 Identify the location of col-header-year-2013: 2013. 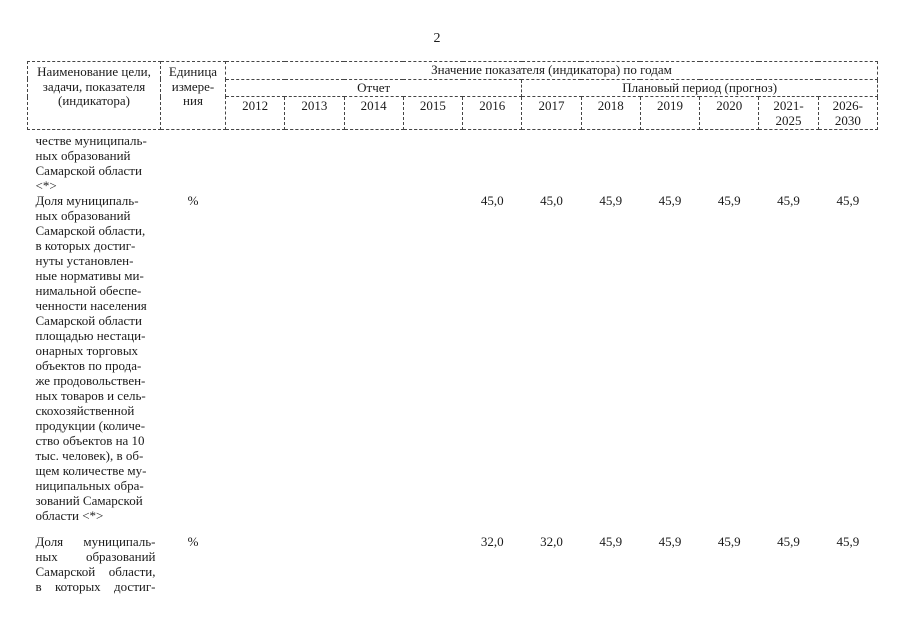
(314, 113).